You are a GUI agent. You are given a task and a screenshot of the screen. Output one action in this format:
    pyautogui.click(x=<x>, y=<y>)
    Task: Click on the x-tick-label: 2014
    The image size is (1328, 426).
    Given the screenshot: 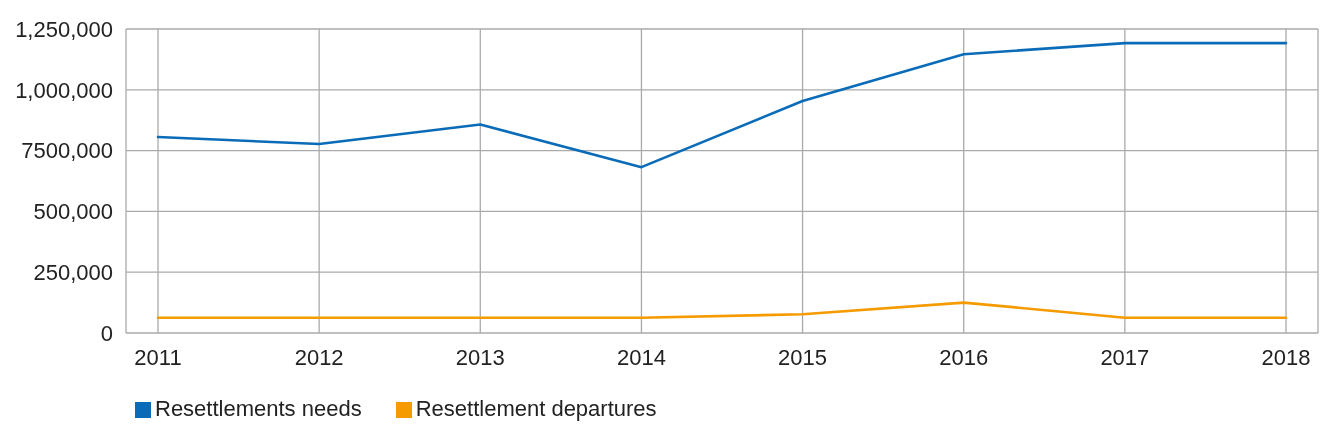 What is the action you would take?
    pyautogui.click(x=641, y=357)
    